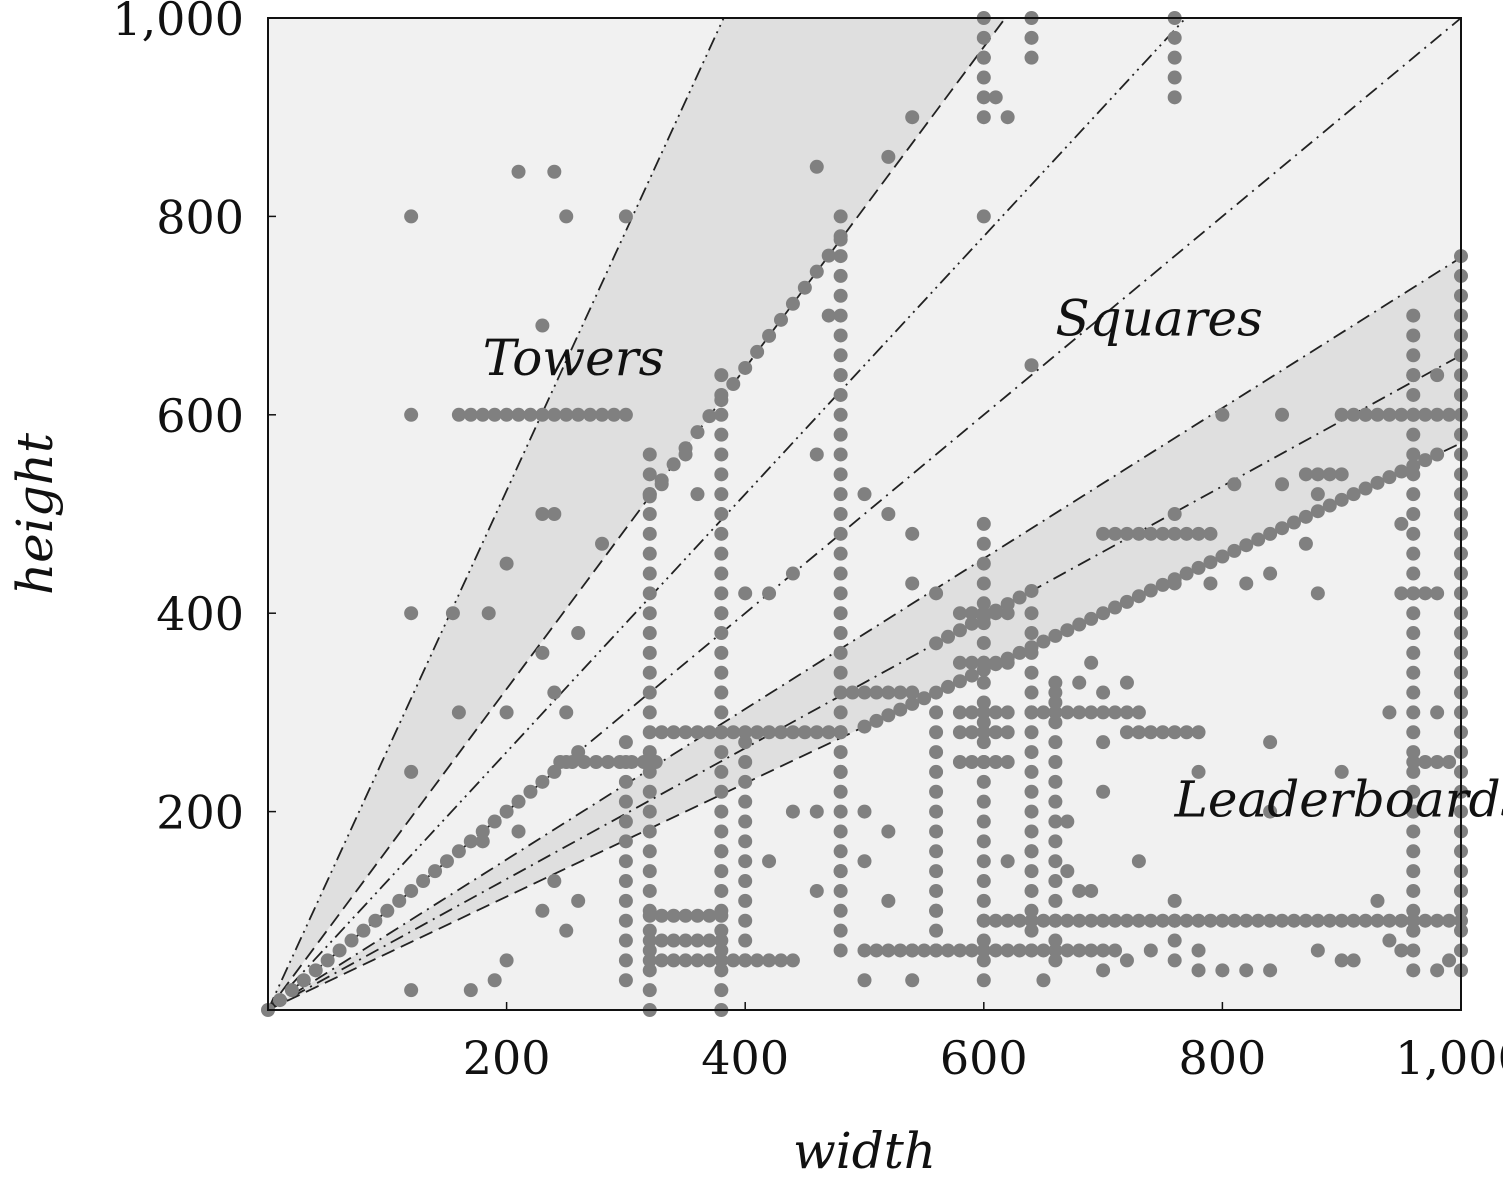 This screenshot has width=1503, height=1179. Describe the element at coordinates (507, 1058) in the screenshot. I see `x-tick-label: 200` at that location.